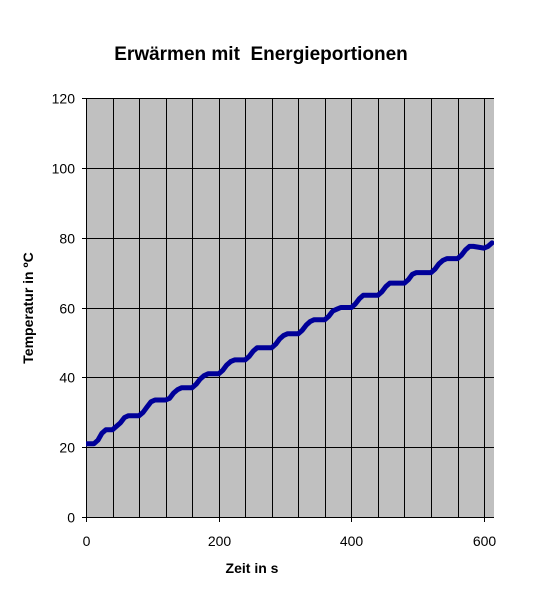 The height and width of the screenshot is (608, 536). What do you see at coordinates (71, 518) in the screenshot?
I see `y-tick-label: 0` at bounding box center [71, 518].